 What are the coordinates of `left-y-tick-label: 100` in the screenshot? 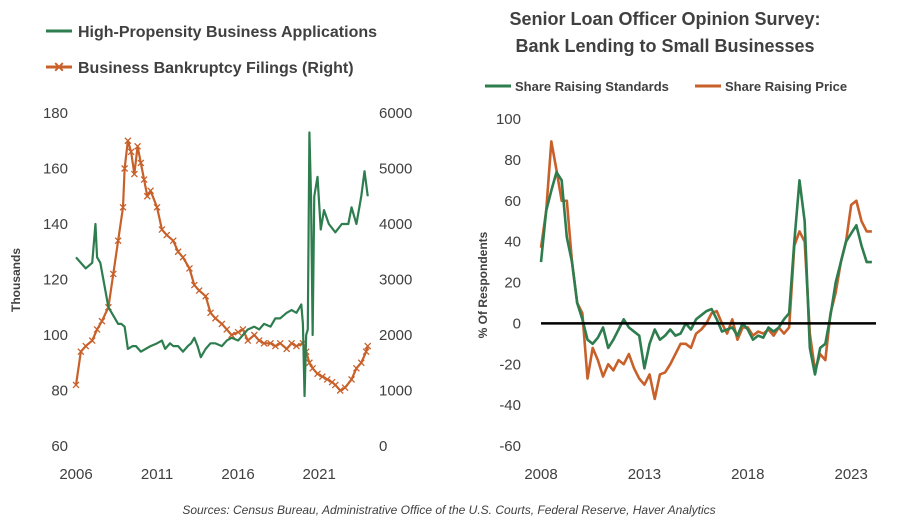 It's located at (55, 335).